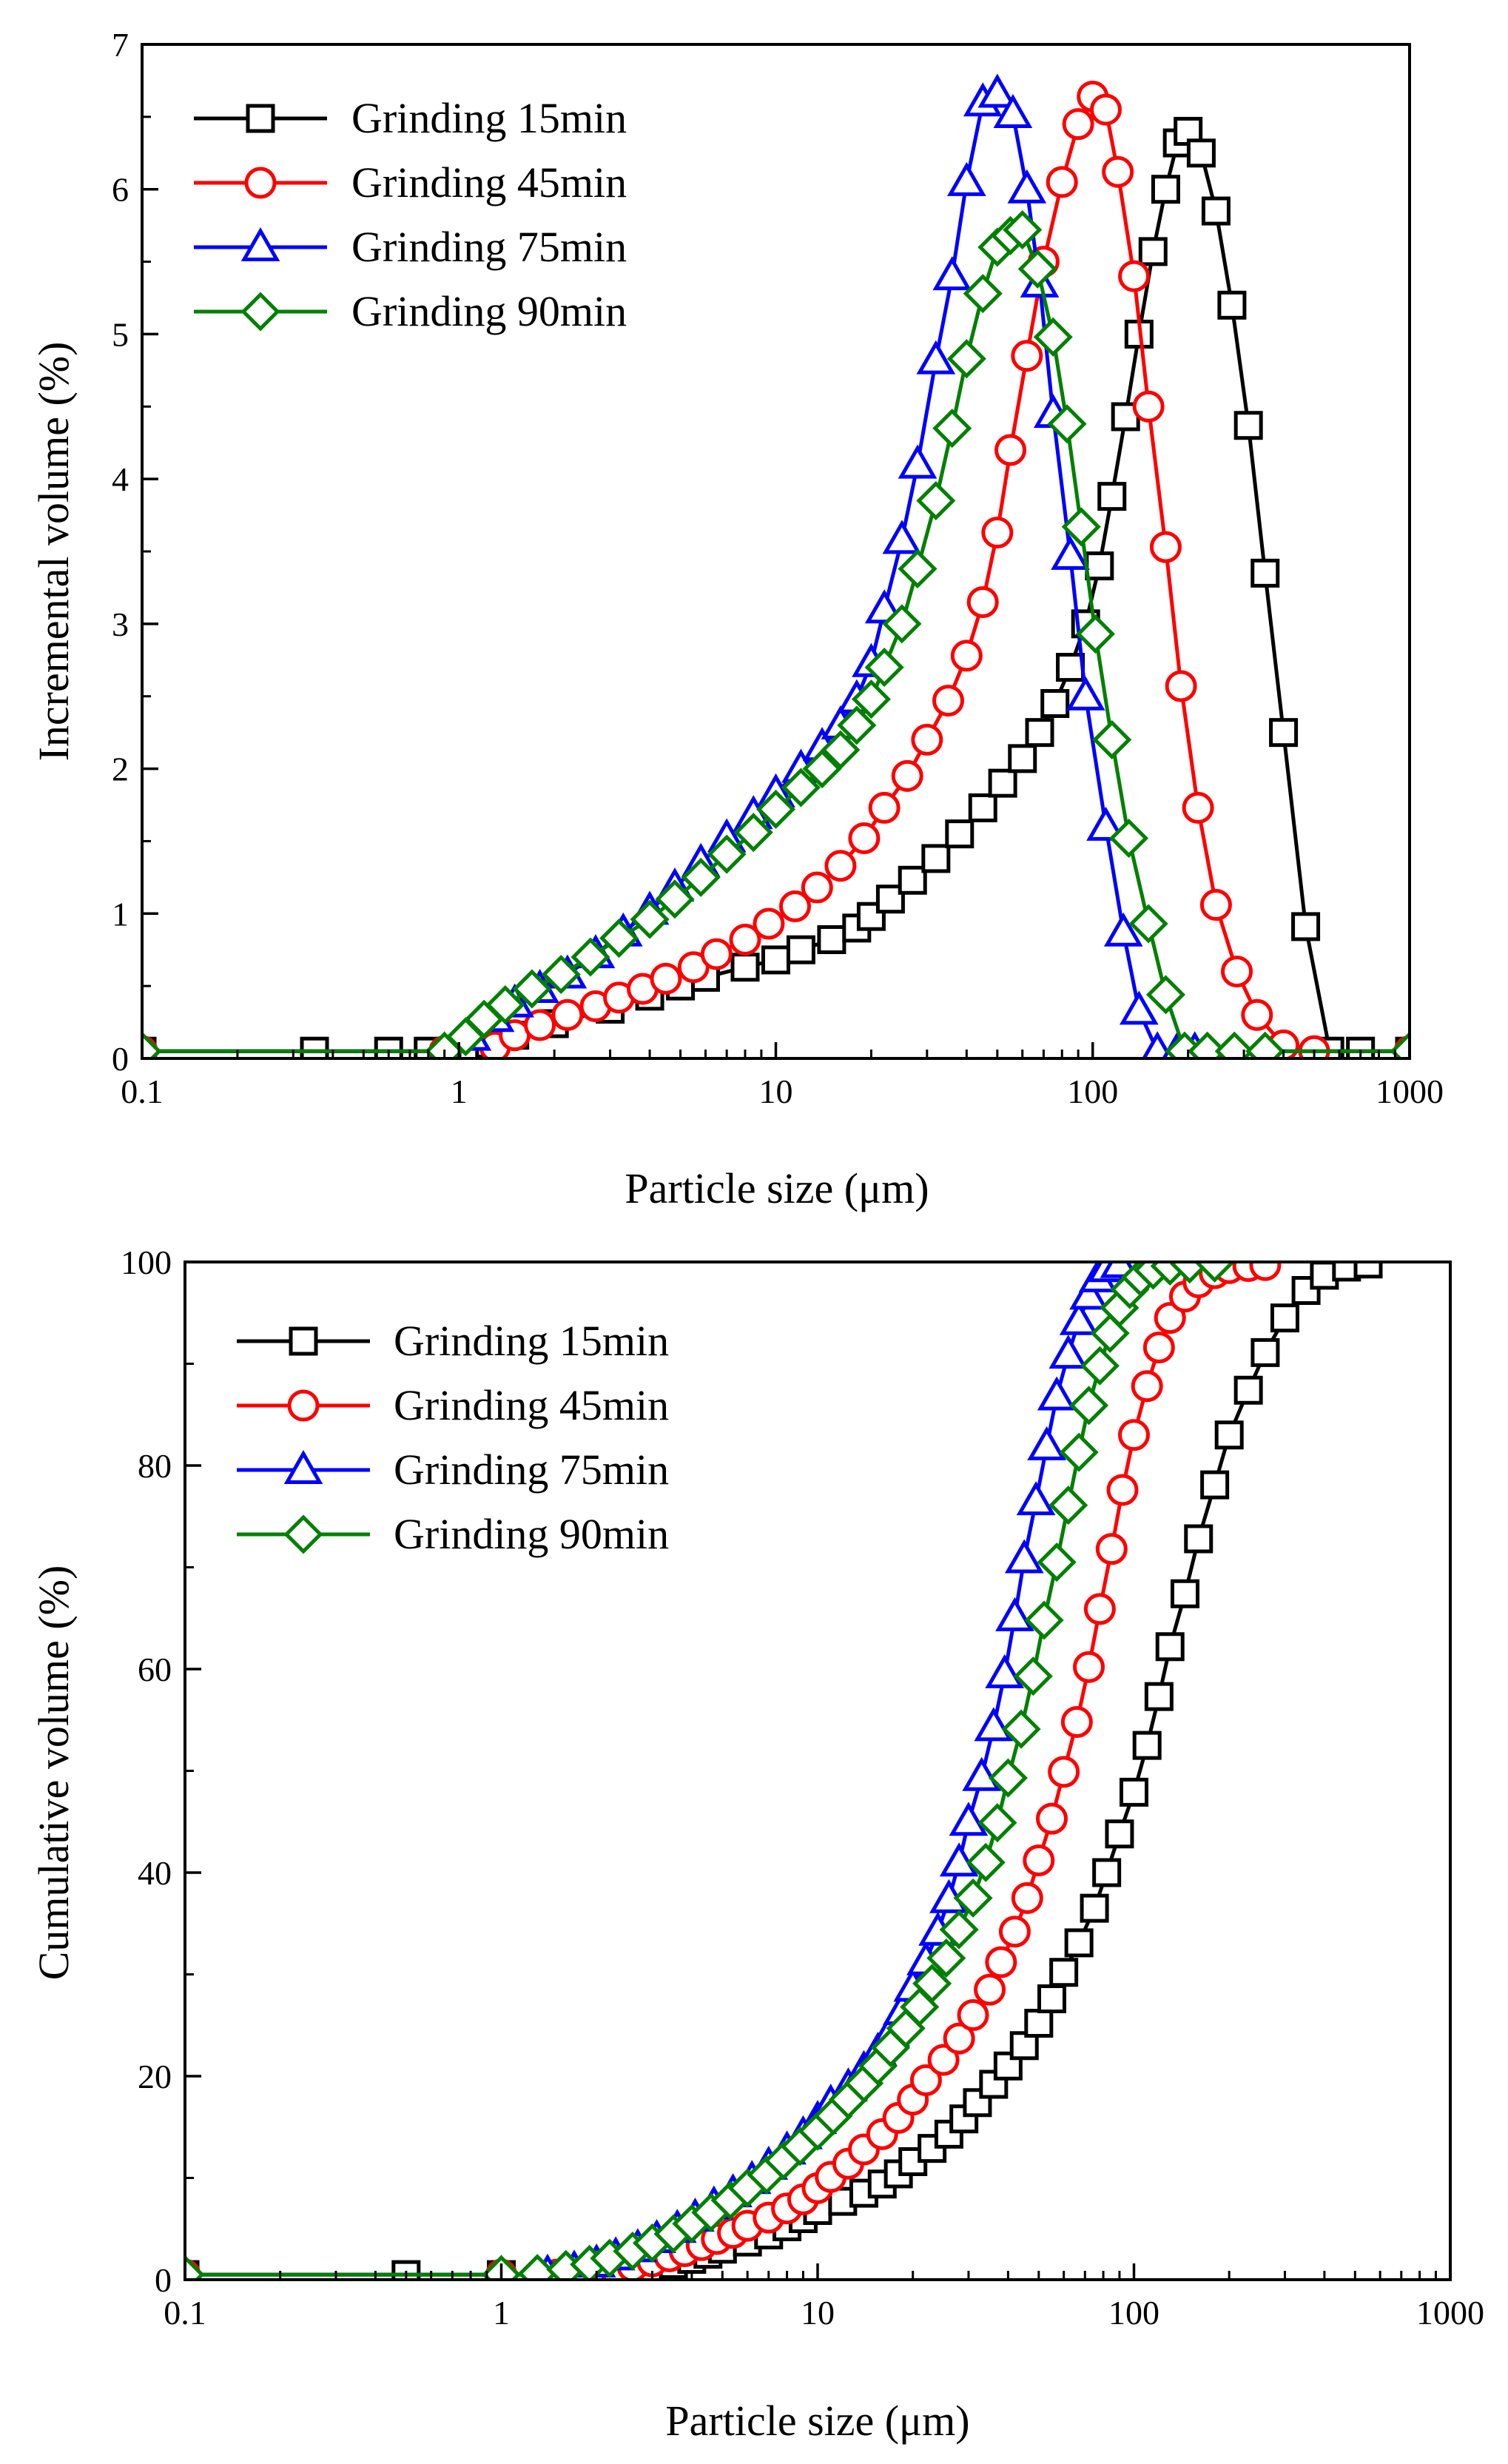 This screenshot has height=2464, width=1508. What do you see at coordinates (163, 2280) in the screenshot?
I see `y-tick-label: 0` at bounding box center [163, 2280].